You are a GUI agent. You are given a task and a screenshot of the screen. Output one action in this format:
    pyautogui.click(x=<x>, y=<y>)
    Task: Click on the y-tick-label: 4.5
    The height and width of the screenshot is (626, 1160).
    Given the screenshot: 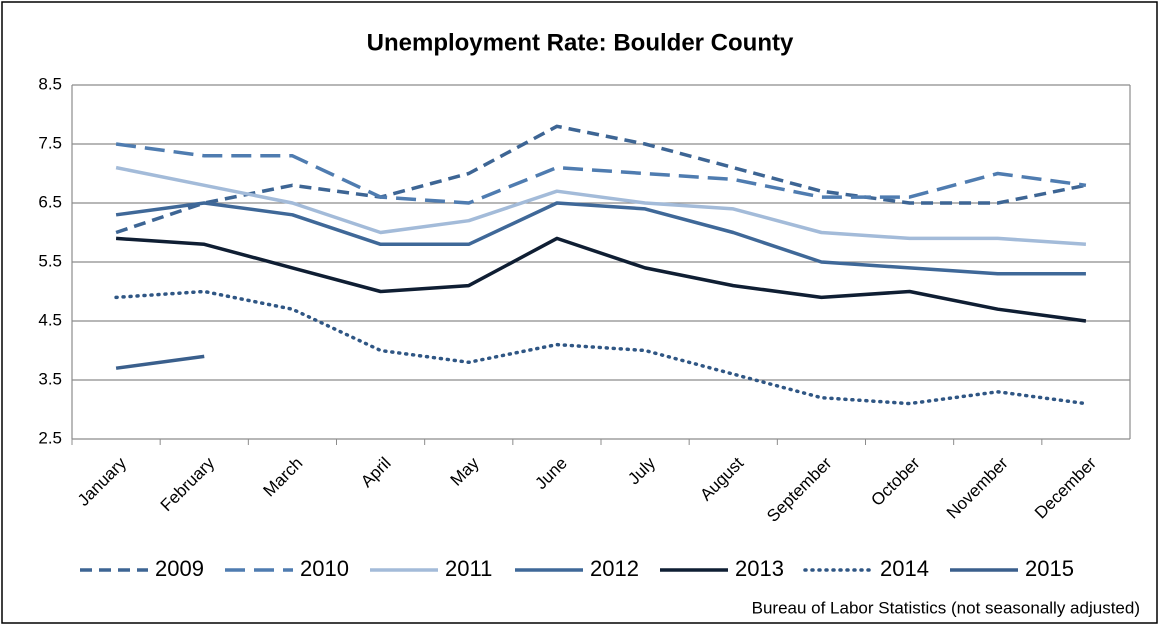 What is the action you would take?
    pyautogui.click(x=50, y=319)
    